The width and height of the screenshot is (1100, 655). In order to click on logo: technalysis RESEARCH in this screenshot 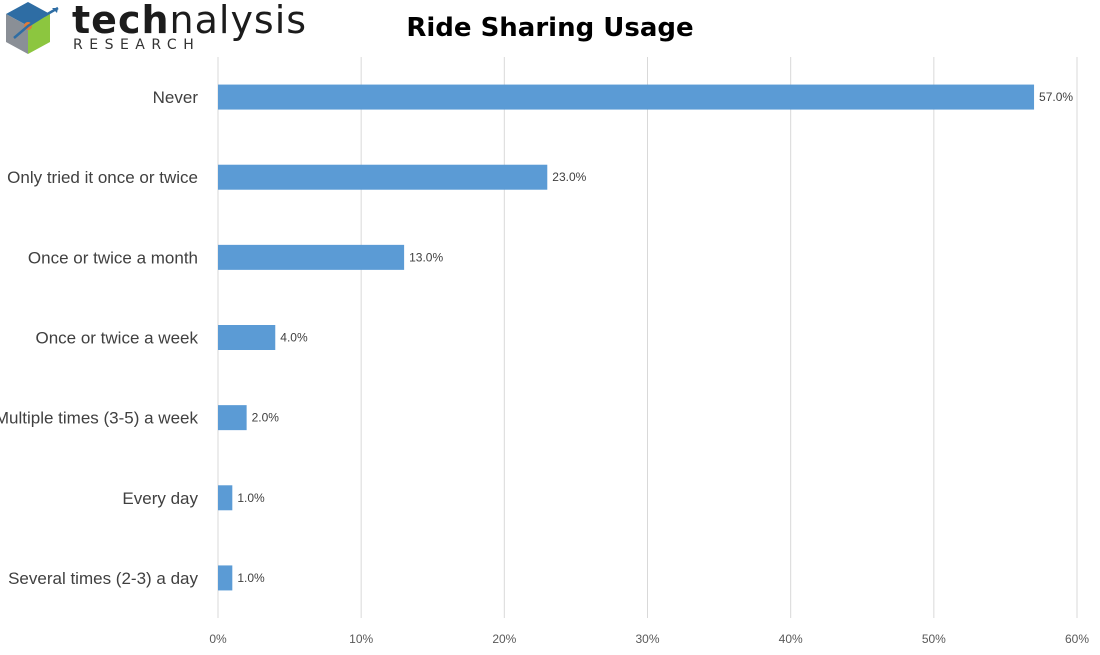, I will do `click(153, 29)`.